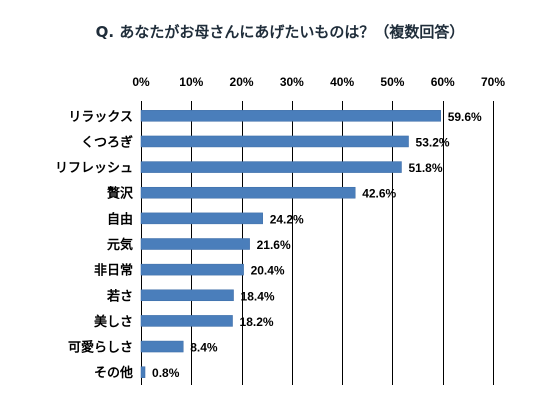  What do you see at coordinates (425, 168) in the screenshot?
I see `data-label: 51.8%` at bounding box center [425, 168].